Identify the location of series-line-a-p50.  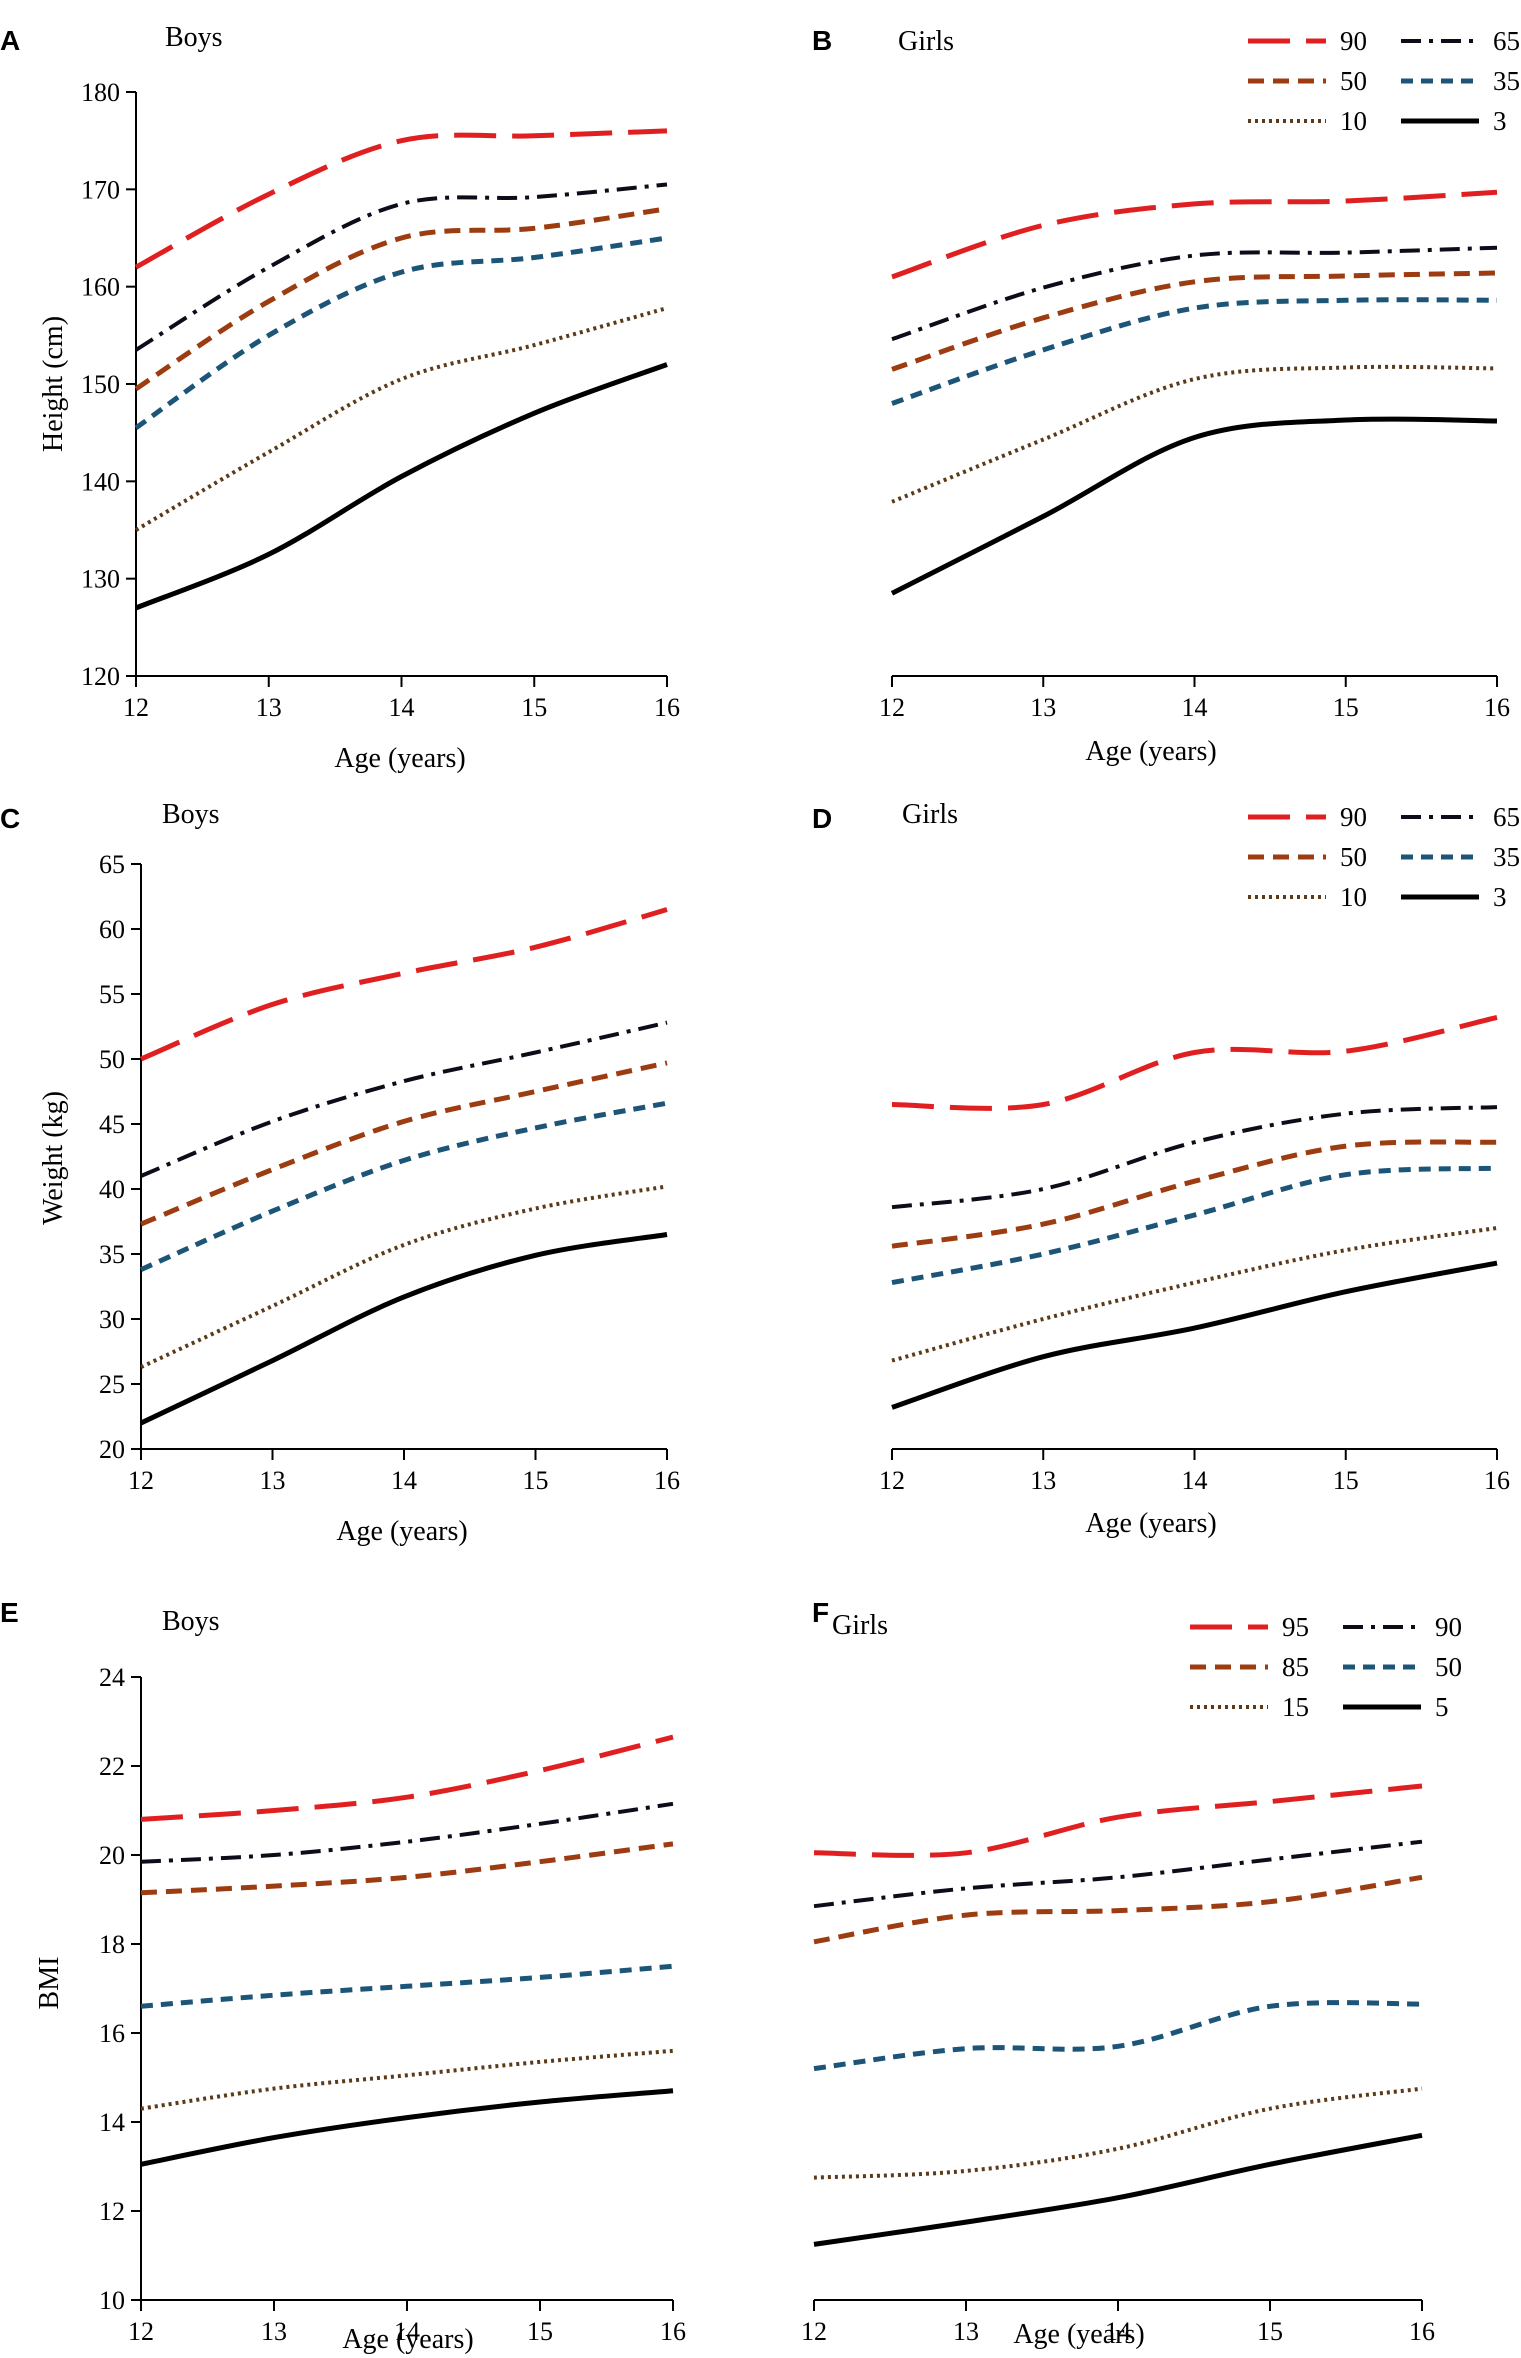
(401, 298).